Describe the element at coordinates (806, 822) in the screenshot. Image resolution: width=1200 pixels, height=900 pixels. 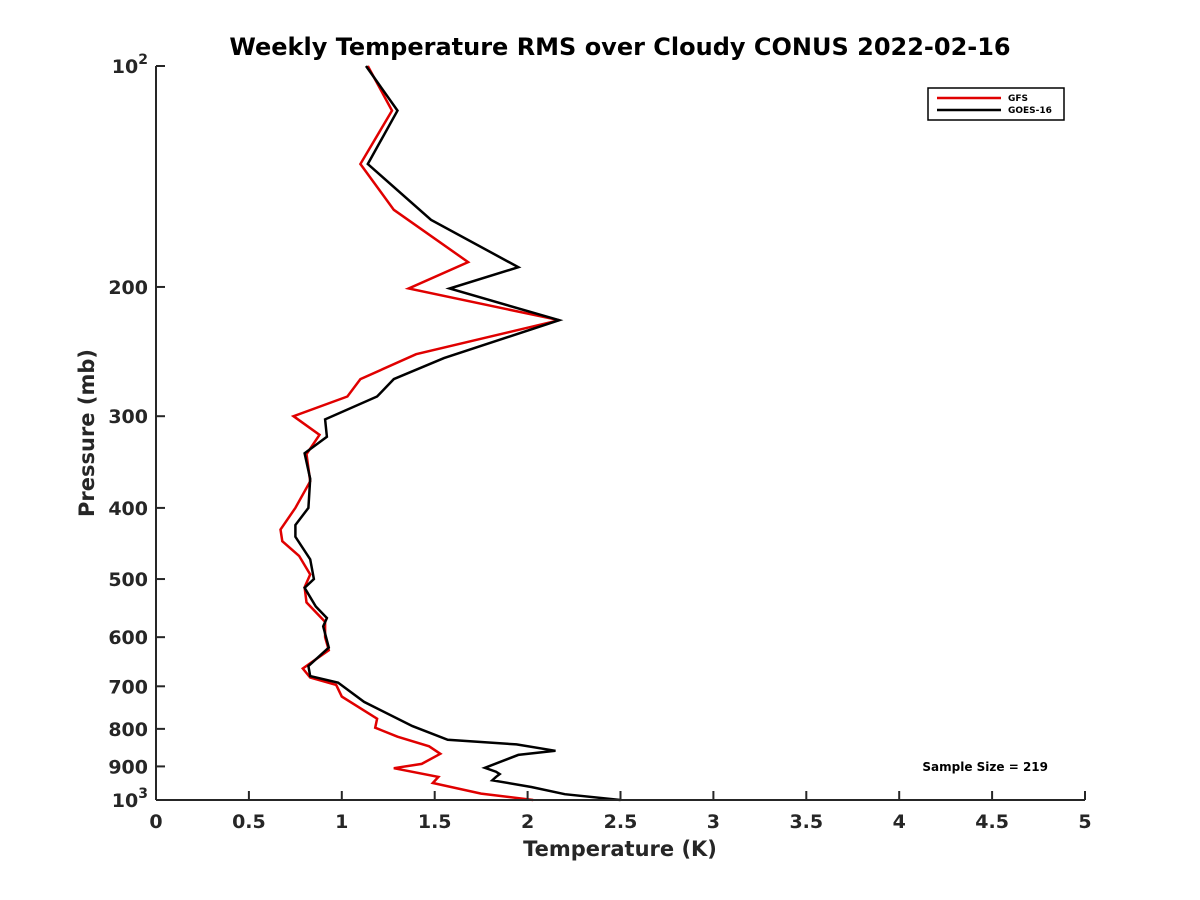
I see `x-tick-label: 3.5` at that location.